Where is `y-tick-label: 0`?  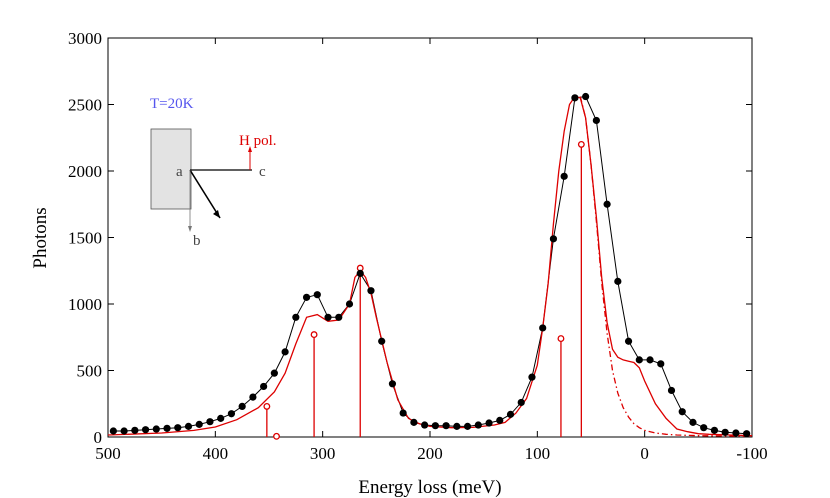
y-tick-label: 0 is located at coordinates (98, 437).